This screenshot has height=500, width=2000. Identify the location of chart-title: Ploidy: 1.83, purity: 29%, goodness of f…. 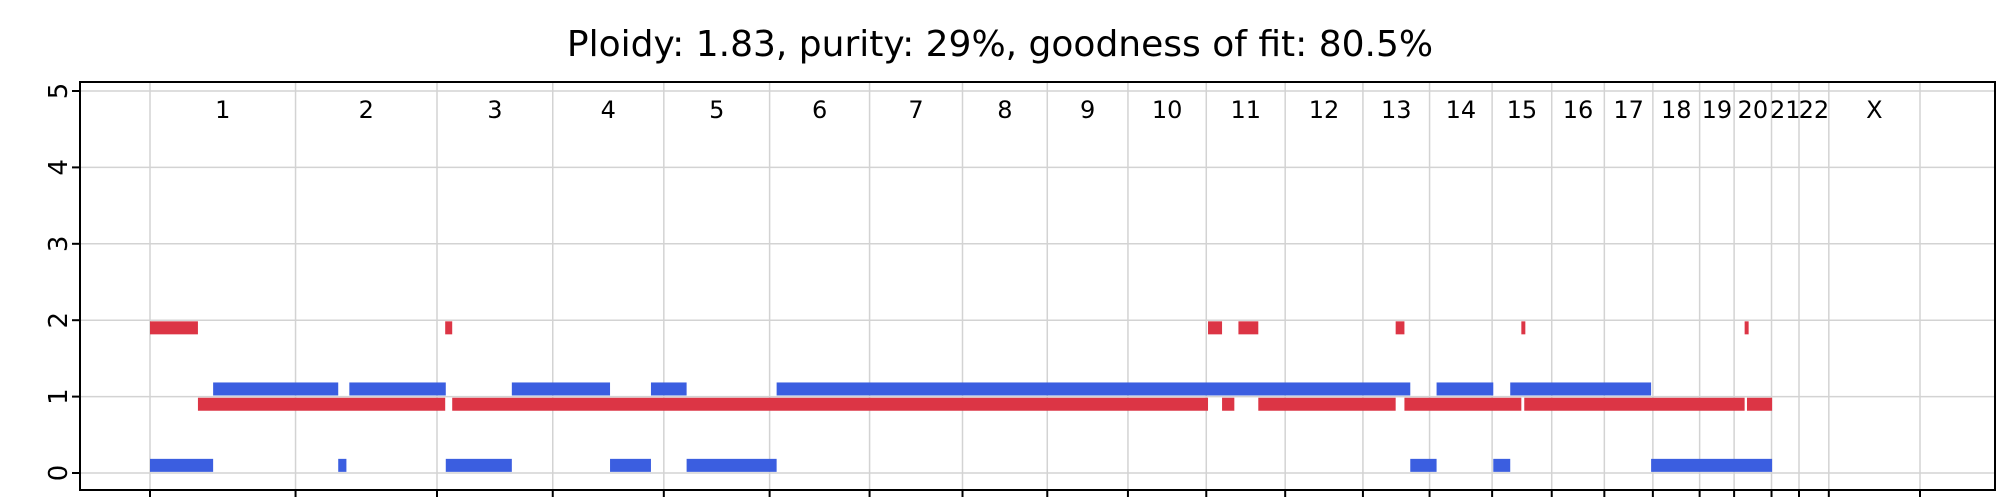
(1000, 44).